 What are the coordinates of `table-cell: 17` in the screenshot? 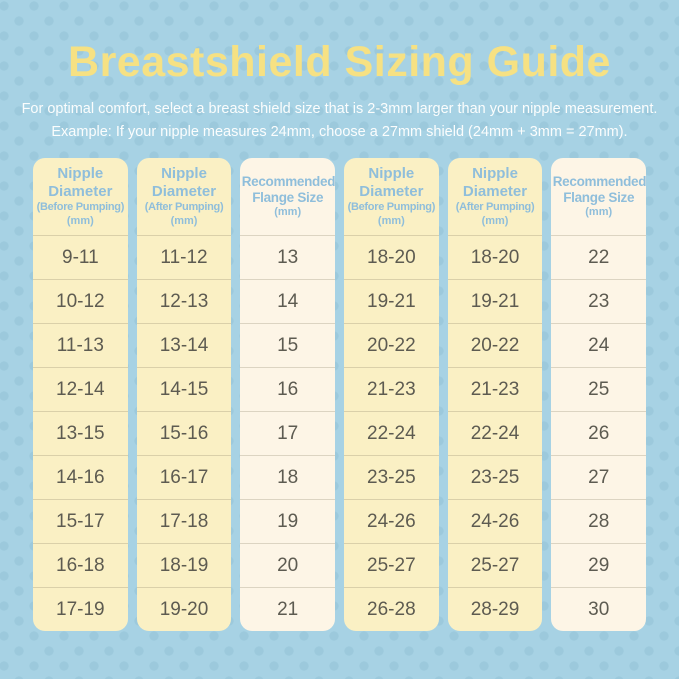 It's located at (288, 433).